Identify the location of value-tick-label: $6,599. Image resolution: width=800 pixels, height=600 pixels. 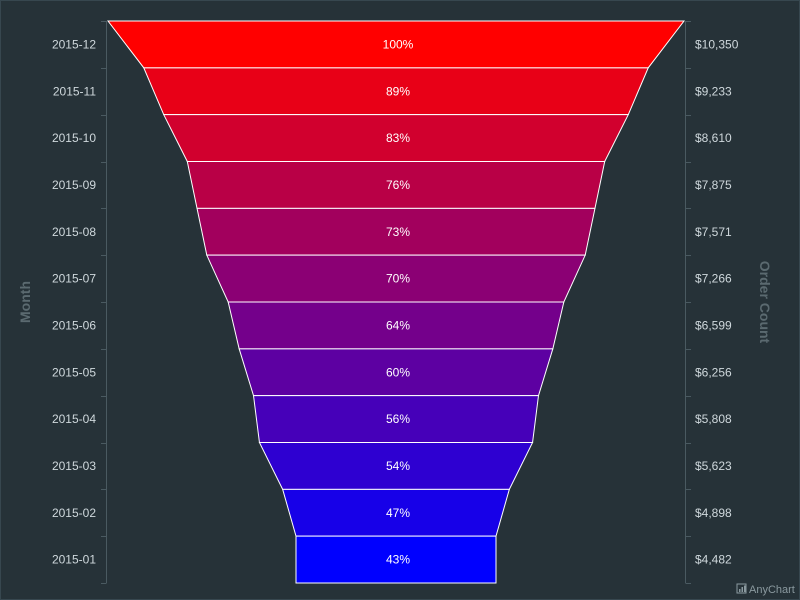
(713, 325).